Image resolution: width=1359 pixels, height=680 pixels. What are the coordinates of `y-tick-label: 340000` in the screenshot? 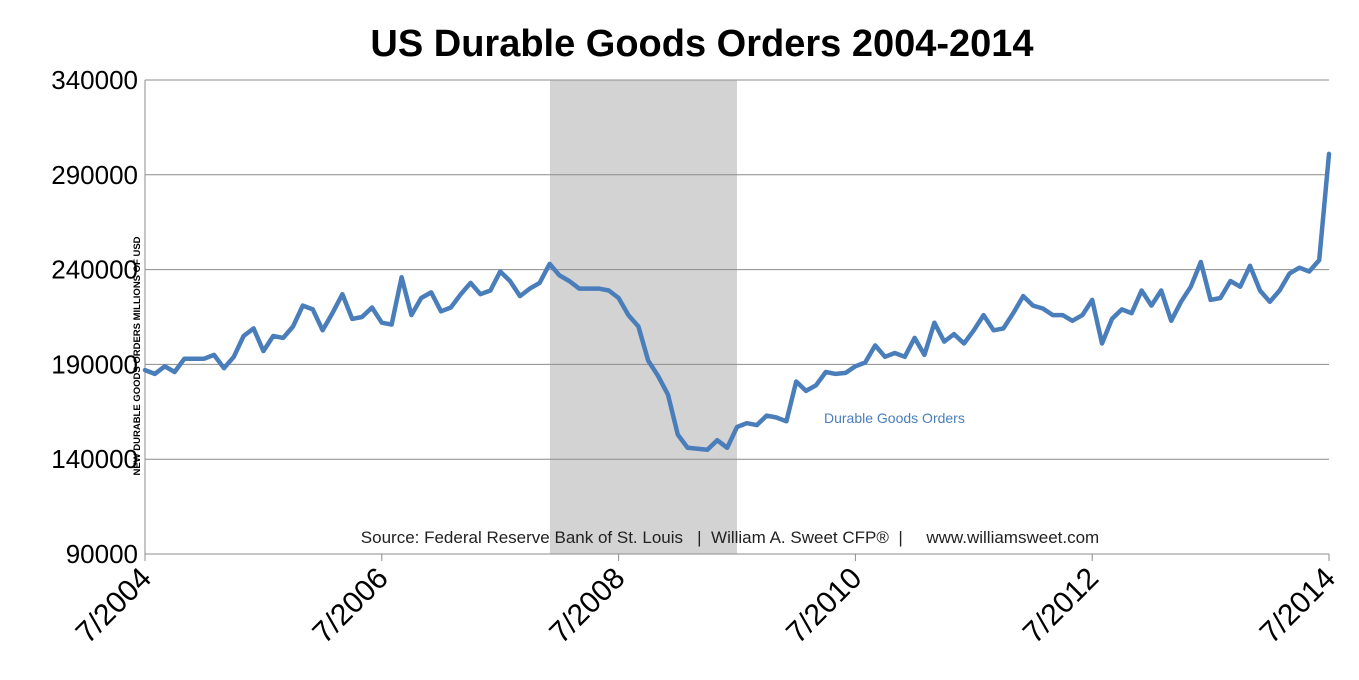 It's located at (94, 80).